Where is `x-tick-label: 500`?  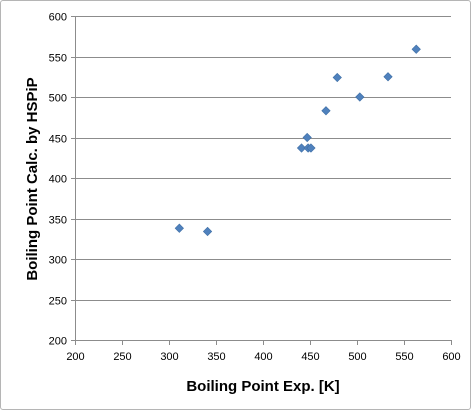 x-tick-label: 500 is located at coordinates (357, 357).